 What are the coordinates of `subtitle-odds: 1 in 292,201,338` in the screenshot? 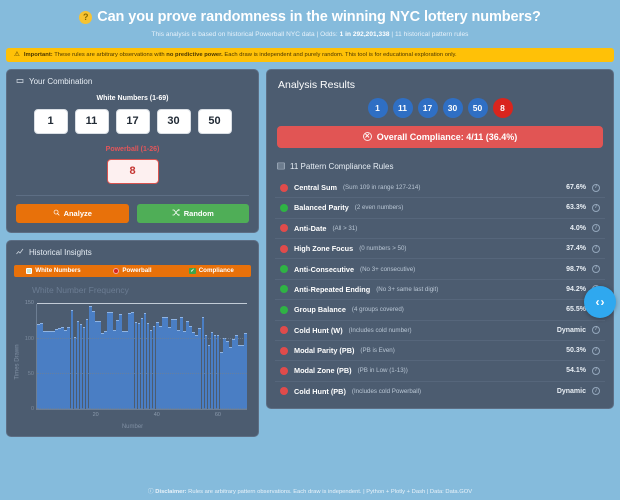 It's located at (364, 35).